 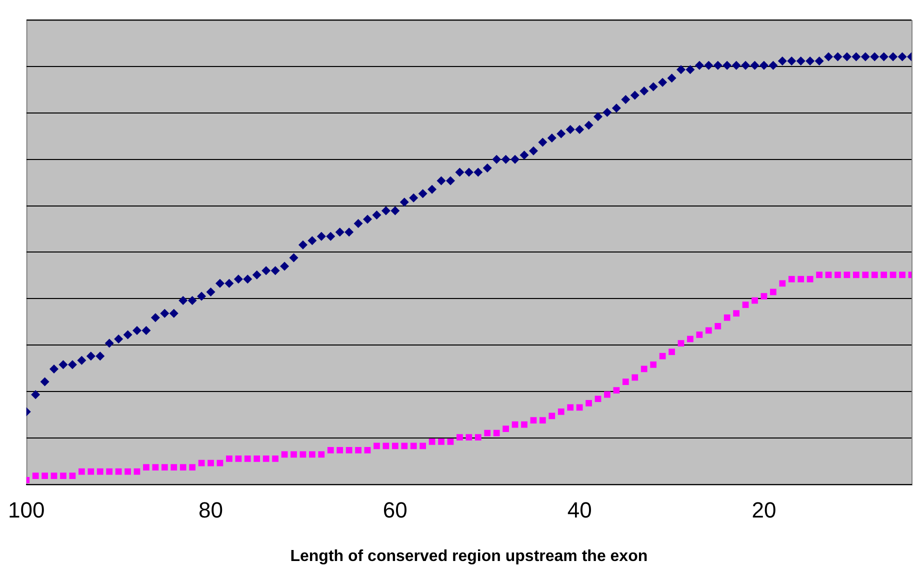 What do you see at coordinates (764, 510) in the screenshot?
I see `x-tick-label: 20` at bounding box center [764, 510].